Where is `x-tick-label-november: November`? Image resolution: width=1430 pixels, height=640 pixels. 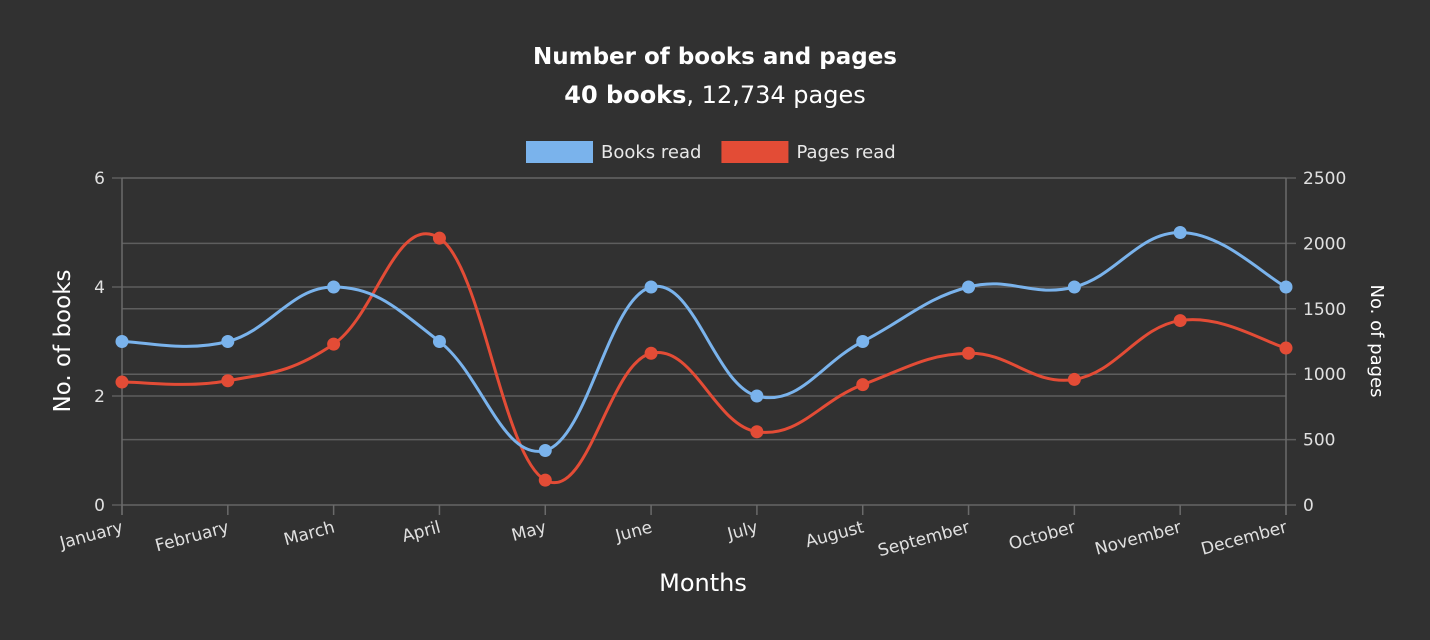
x-tick-label-november: November is located at coordinates (1138, 539).